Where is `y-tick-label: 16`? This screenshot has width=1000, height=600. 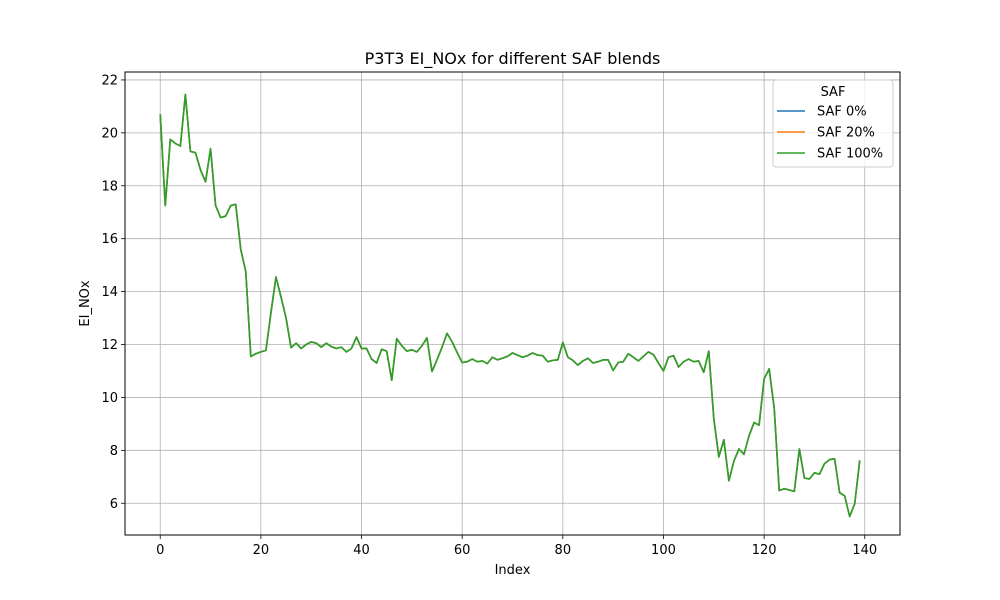 y-tick-label: 16 is located at coordinates (109, 239).